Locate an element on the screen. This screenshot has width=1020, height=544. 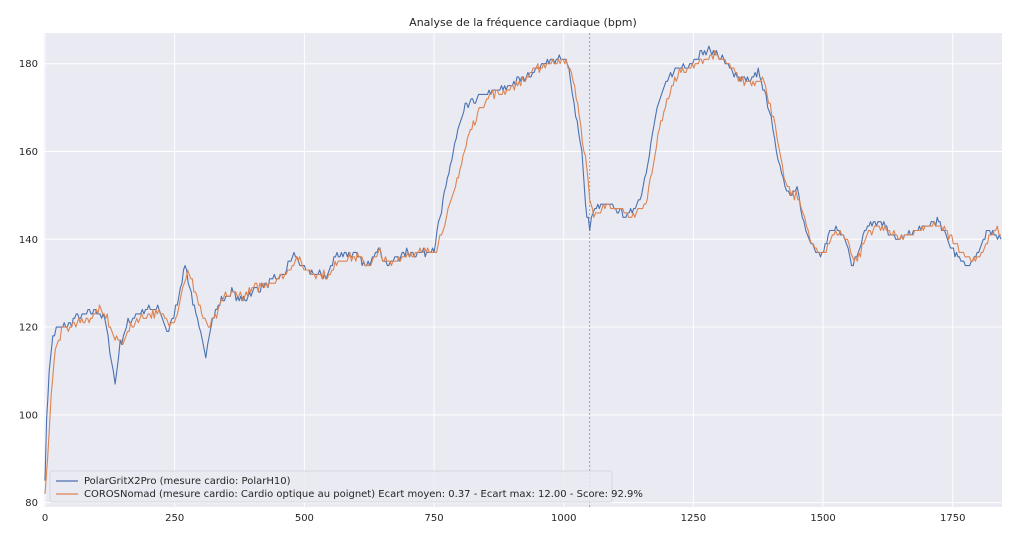
x-tick-label: 500 is located at coordinates (304, 518).